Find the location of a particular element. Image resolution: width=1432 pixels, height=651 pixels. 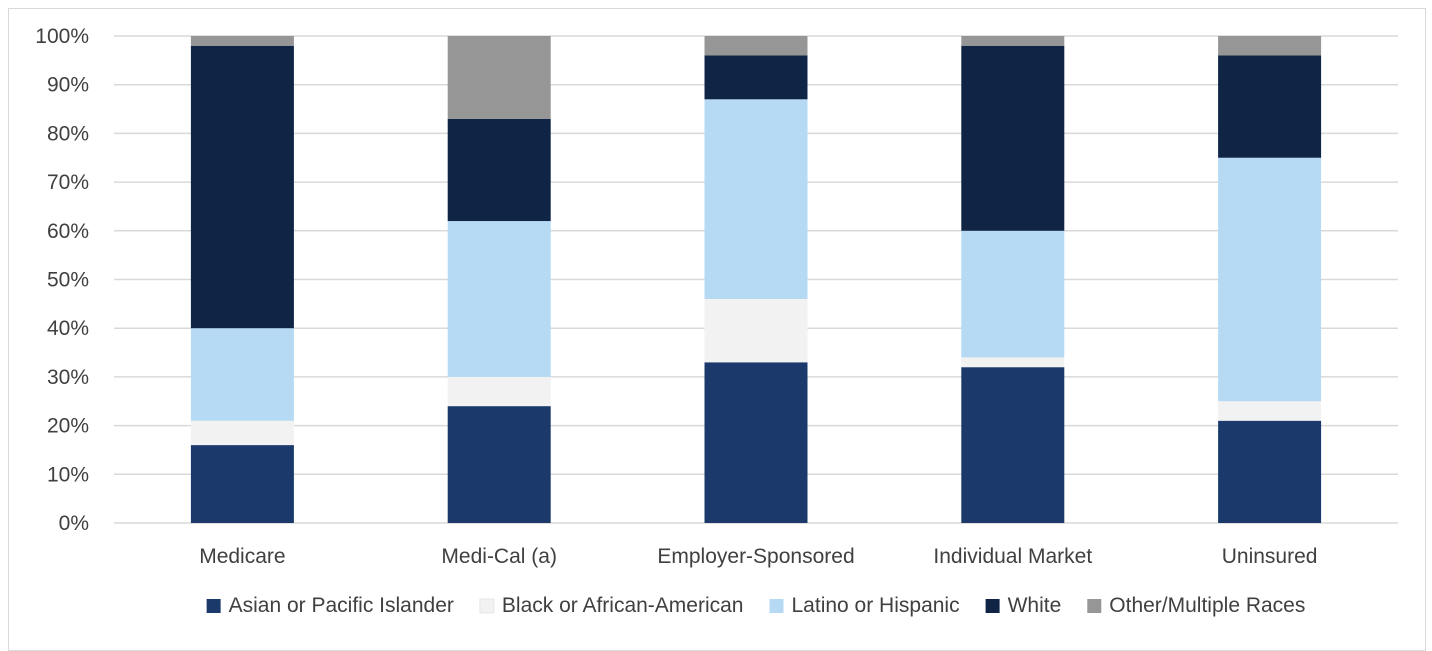

x-category-label: Medi-Cal (a) is located at coordinates (499, 556).